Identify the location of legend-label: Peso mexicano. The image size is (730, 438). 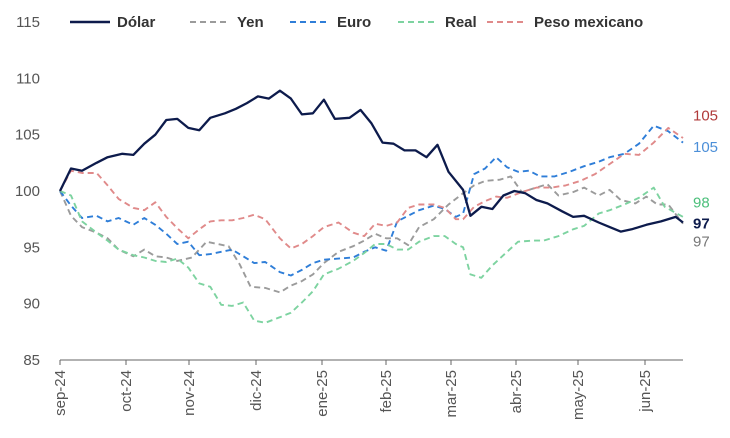
(588, 22).